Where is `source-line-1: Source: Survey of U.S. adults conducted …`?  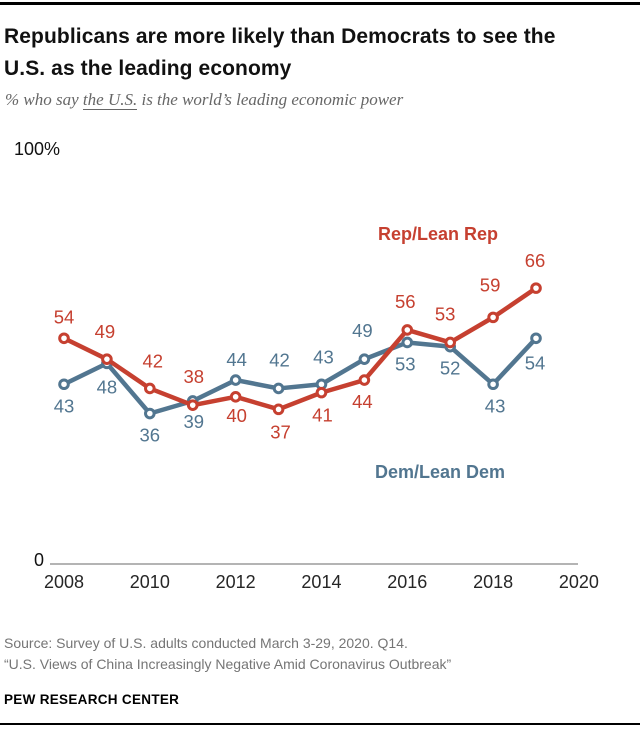
source-line-1: Source: Survey of U.S. adults conducted … is located at coordinates (206, 643).